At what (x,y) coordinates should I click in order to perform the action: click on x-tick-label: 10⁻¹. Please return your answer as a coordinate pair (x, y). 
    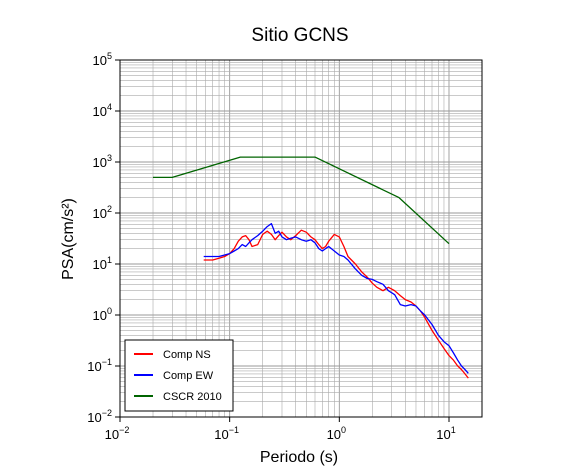
    Looking at the image, I should click on (226, 433).